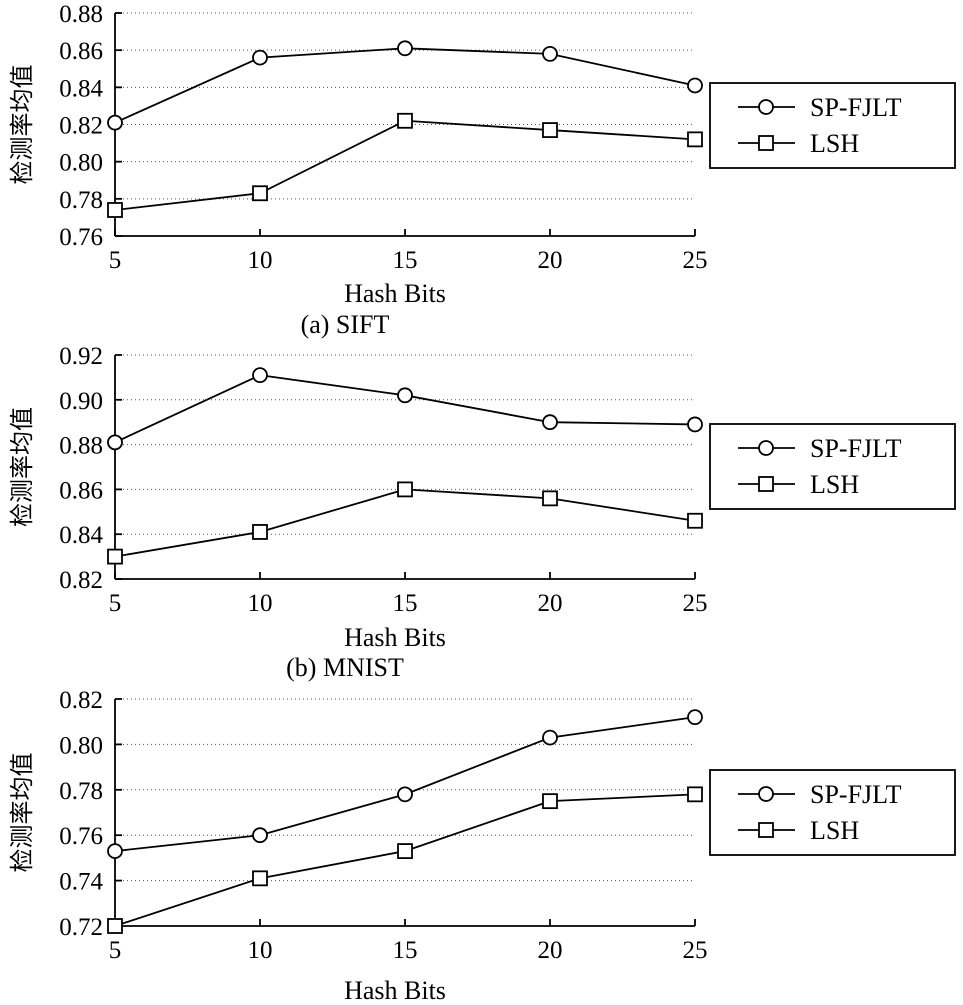 The image size is (963, 1005). Describe the element at coordinates (345, 667) in the screenshot. I see `panel-caption: (b) MNIST` at that location.